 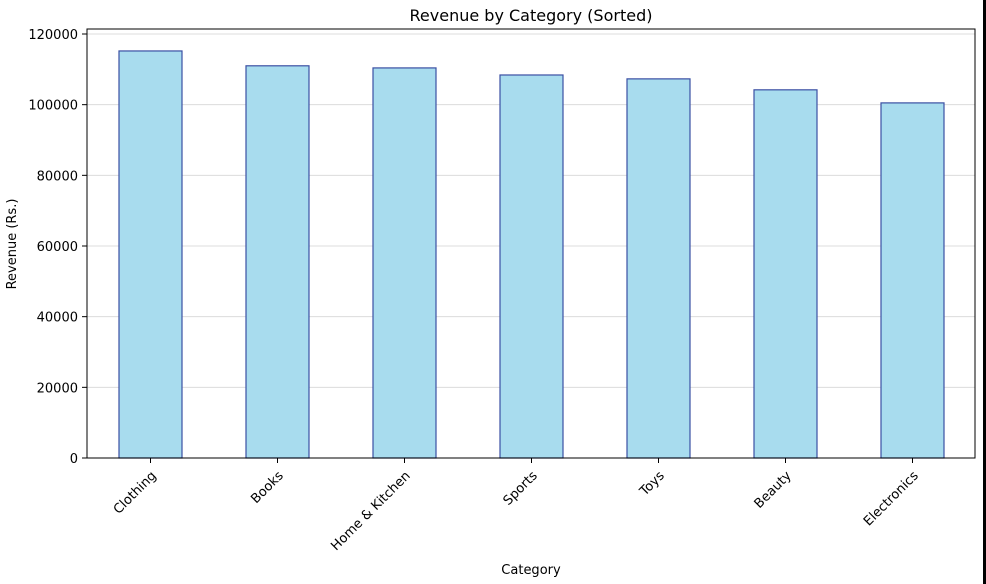 I want to click on x-tick-label: Clothing, so click(x=135, y=493).